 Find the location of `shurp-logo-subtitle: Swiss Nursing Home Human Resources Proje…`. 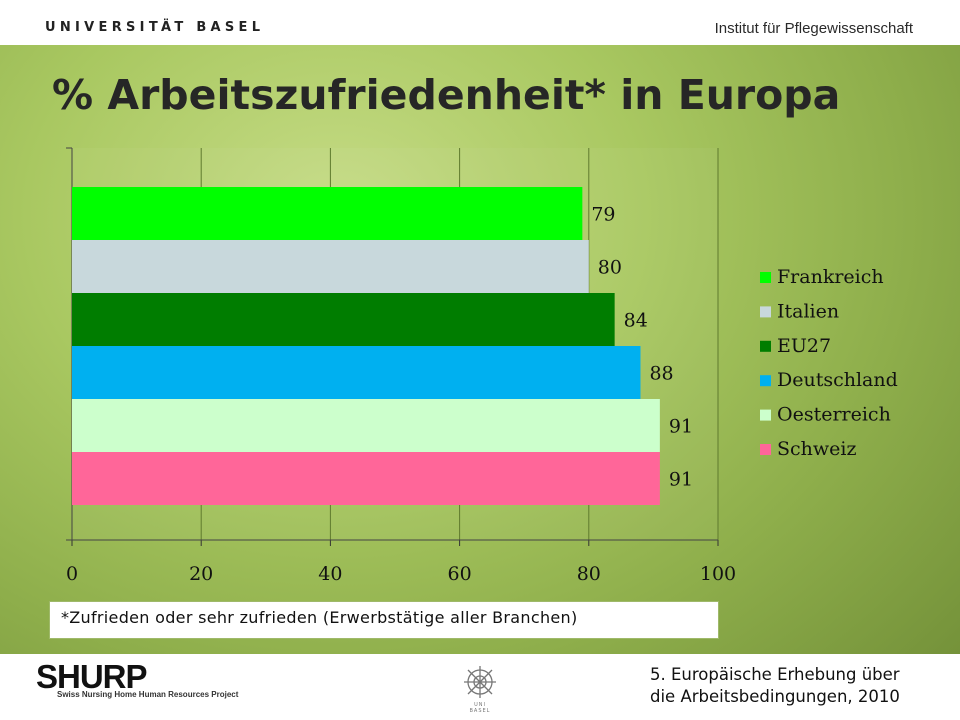

shurp-logo-subtitle: Swiss Nursing Home Human Resources Proje… is located at coordinates (148, 694).